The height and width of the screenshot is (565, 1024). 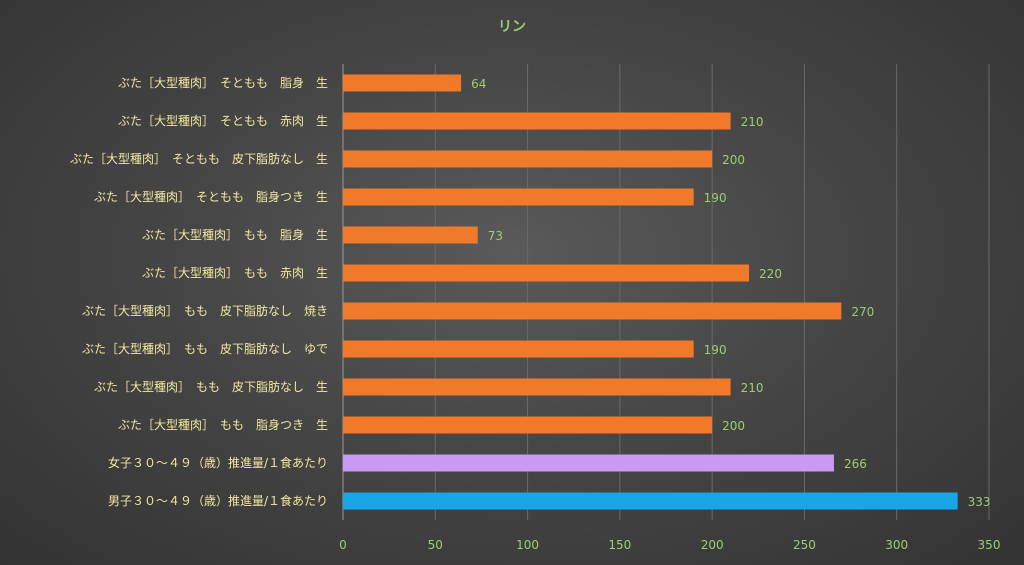 I want to click on data-label: 266, so click(x=855, y=464).